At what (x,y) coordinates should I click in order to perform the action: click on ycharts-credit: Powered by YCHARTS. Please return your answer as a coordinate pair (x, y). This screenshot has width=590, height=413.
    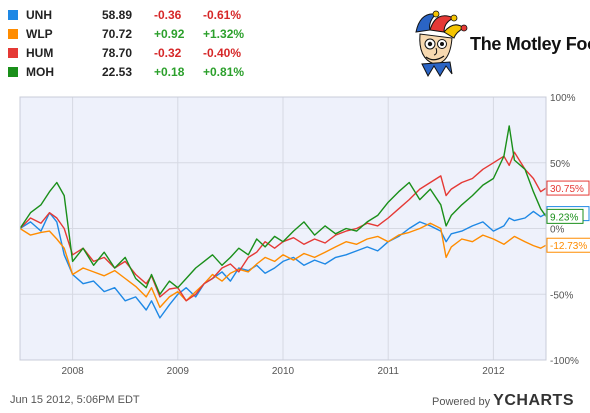
    Looking at the image, I should click on (503, 401).